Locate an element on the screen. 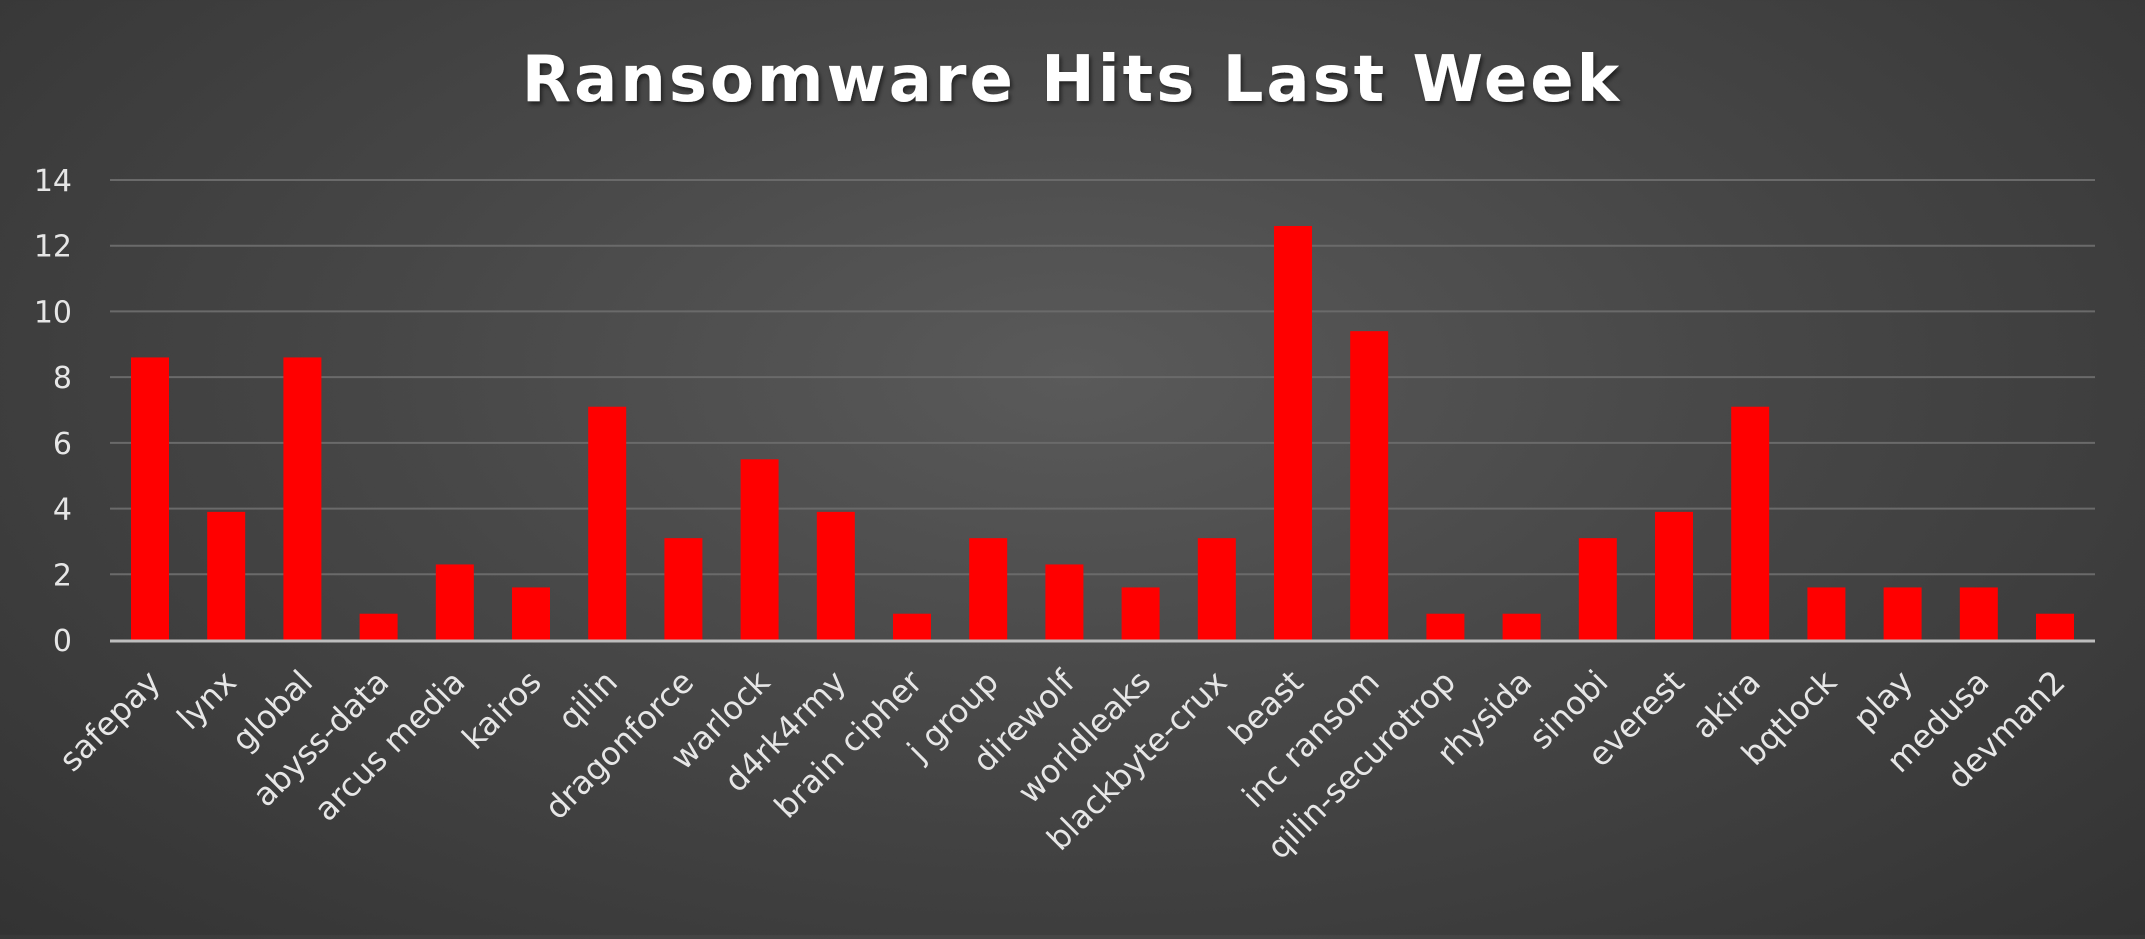  y-tick-label: 4 is located at coordinates (62, 510).